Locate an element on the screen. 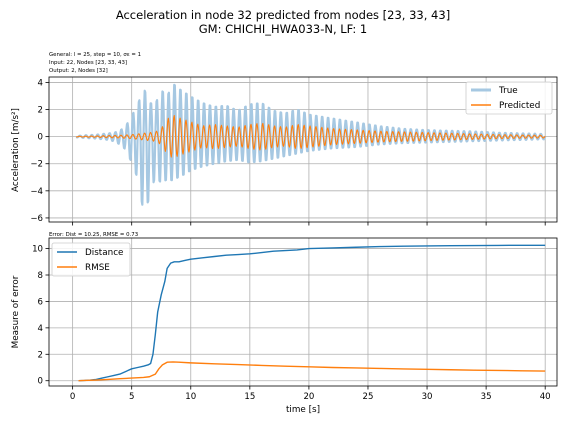 This screenshot has width=566, height=425. x-tick-label: 30 is located at coordinates (427, 397).